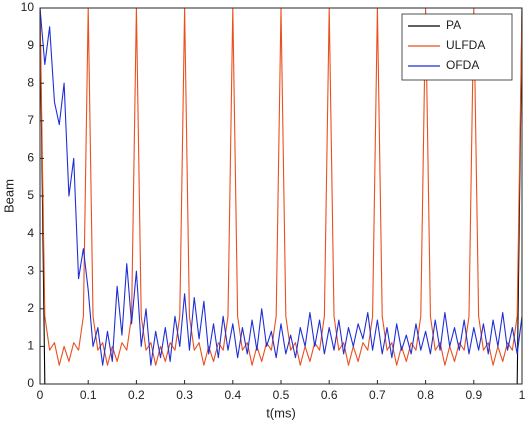  Describe the element at coordinates (377, 395) in the screenshot. I see `x-tick-label: 0.7` at that location.